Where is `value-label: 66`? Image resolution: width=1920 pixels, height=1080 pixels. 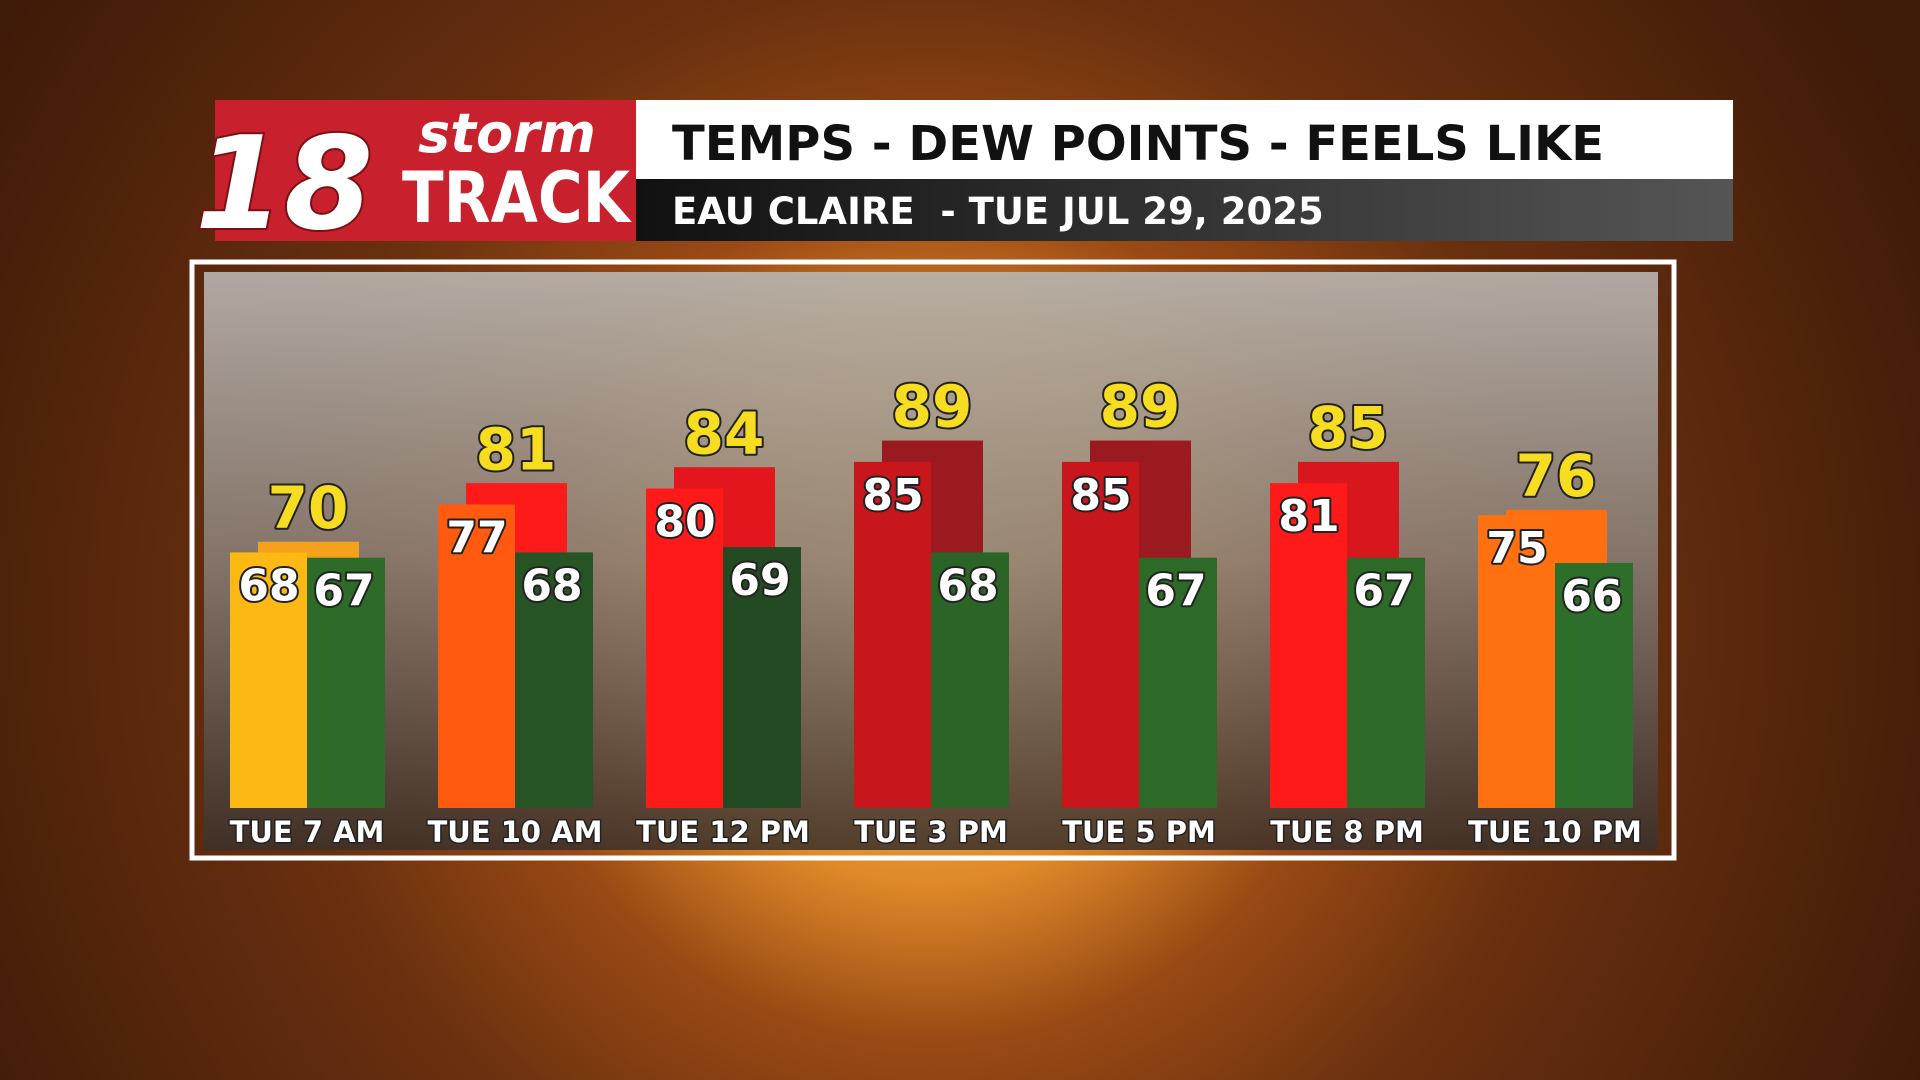
value-label: 66 is located at coordinates (1591, 596).